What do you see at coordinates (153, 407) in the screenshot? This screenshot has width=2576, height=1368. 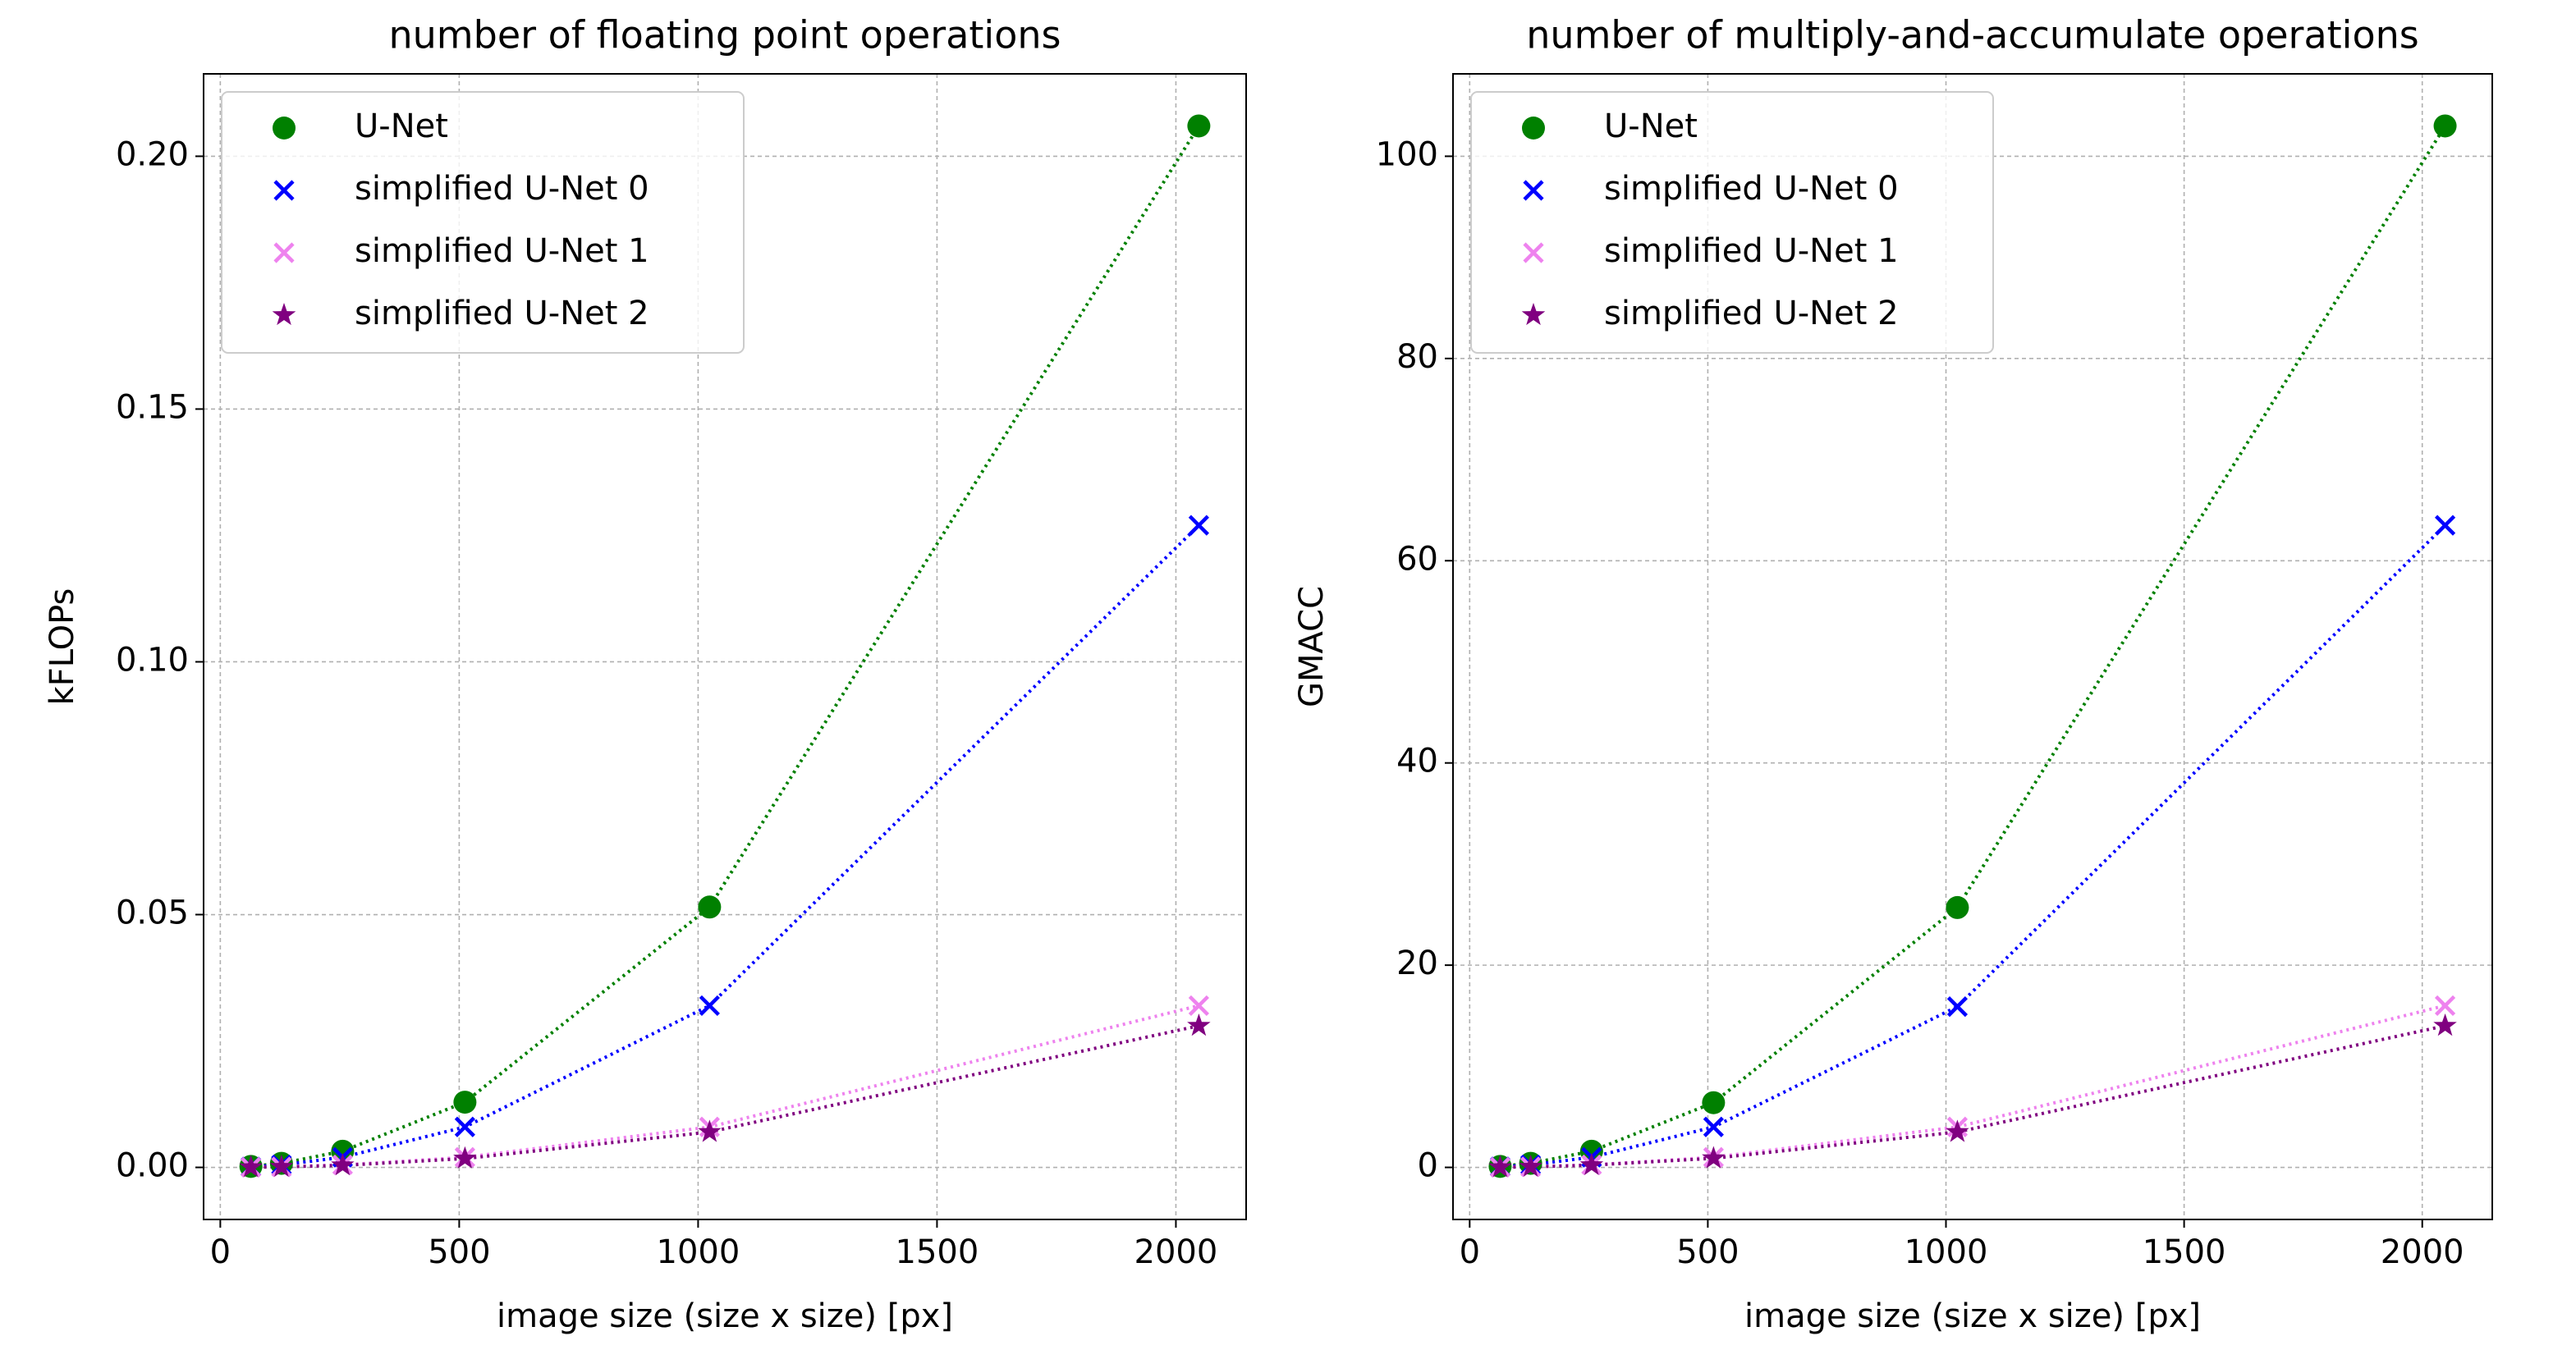 I see `y-tick-label: 0.15` at bounding box center [153, 407].